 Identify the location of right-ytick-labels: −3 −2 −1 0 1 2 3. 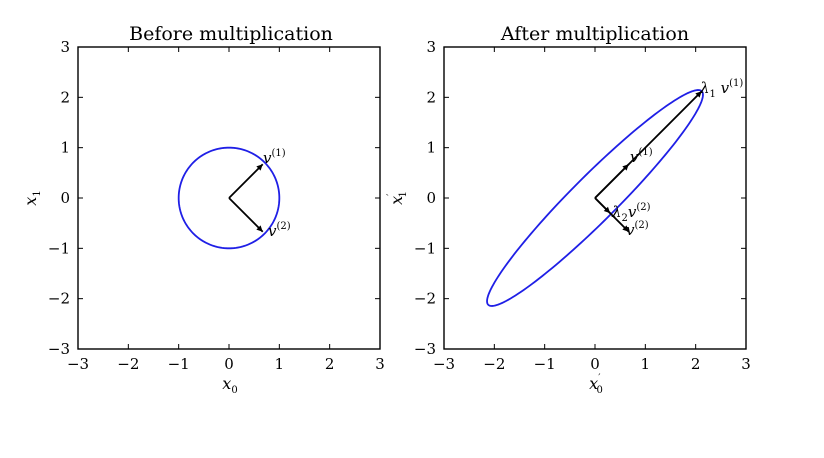
(425, 198).